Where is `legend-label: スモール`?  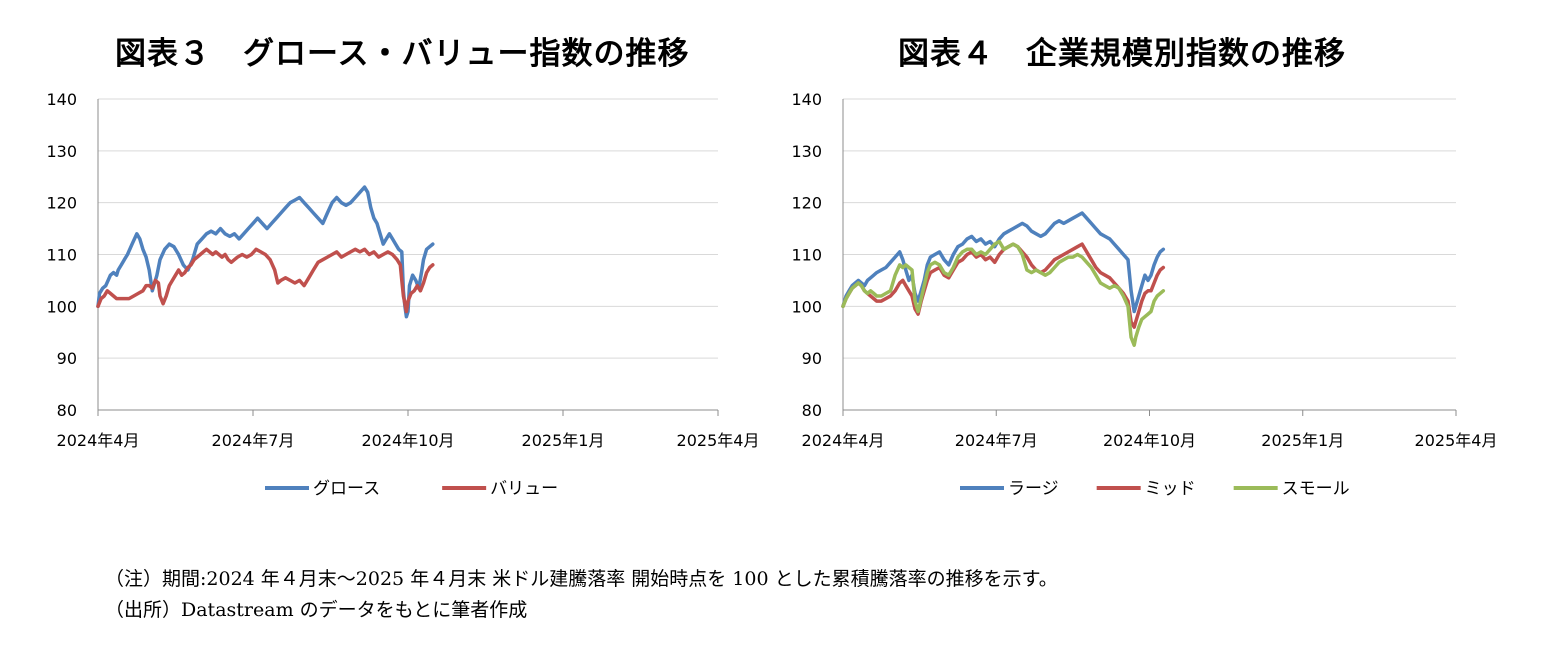 legend-label: スモール is located at coordinates (1316, 489).